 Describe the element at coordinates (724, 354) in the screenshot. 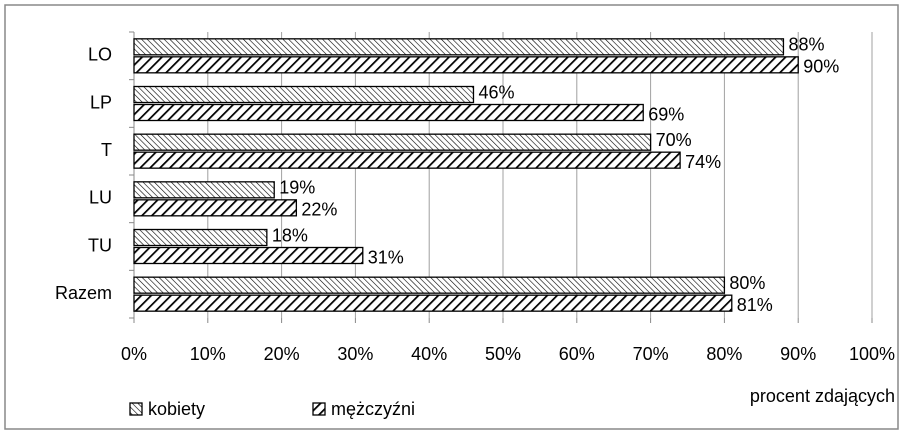

I see `x-tick-label: 80%` at that location.